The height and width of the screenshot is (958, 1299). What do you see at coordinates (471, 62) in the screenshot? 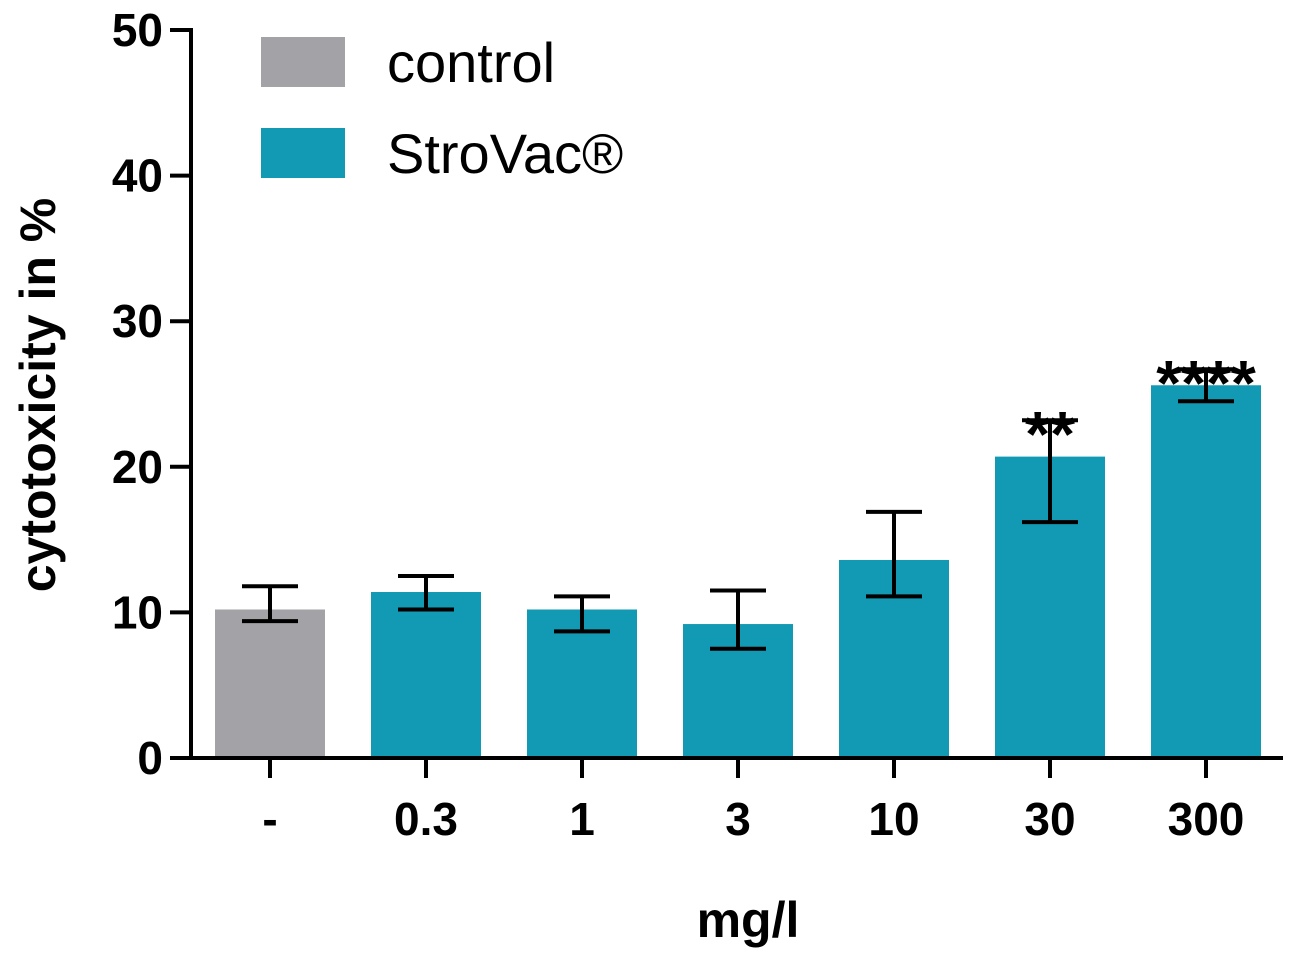
I see `legend-label-0: control` at bounding box center [471, 62].